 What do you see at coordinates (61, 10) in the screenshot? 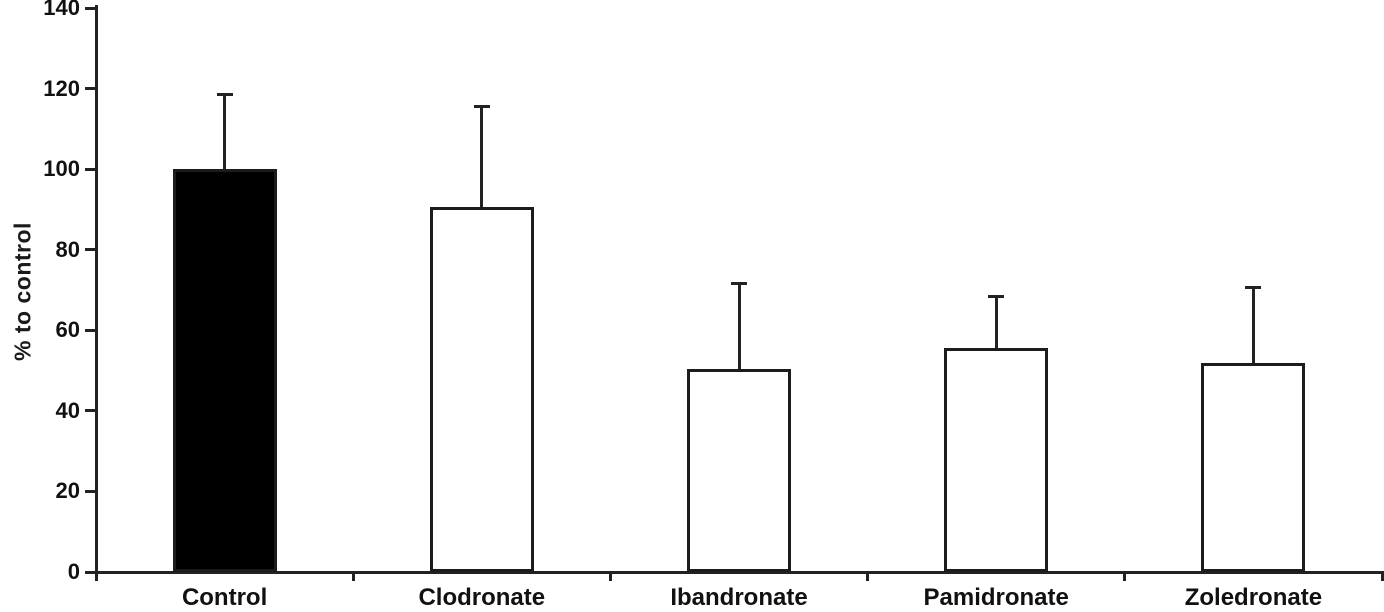
I see `y-tick-label: 140` at bounding box center [61, 10].